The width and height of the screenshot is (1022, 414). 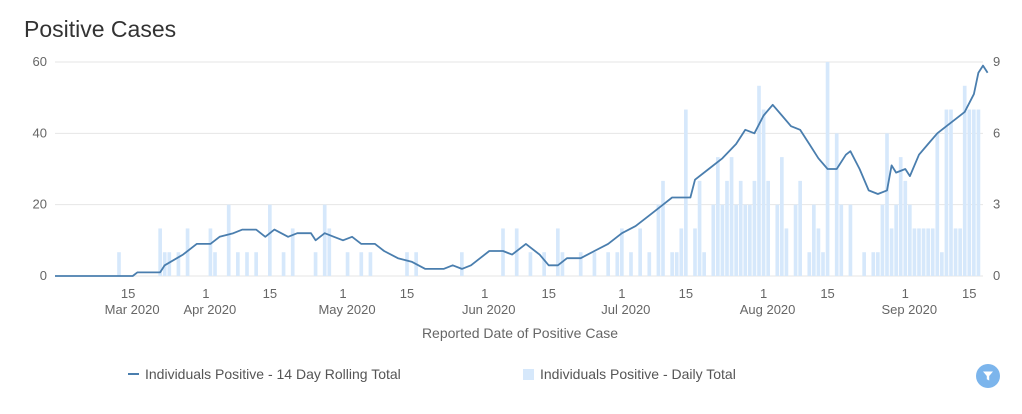 What do you see at coordinates (768, 309) in the screenshot?
I see `x-month-label: Aug 2020` at bounding box center [768, 309].